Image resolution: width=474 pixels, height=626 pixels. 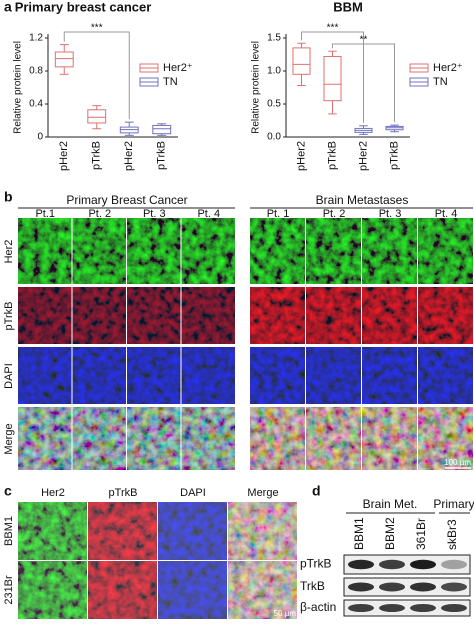 What do you see at coordinates (348, 7) in the screenshot?
I see `chart-title: BBM` at bounding box center [348, 7].